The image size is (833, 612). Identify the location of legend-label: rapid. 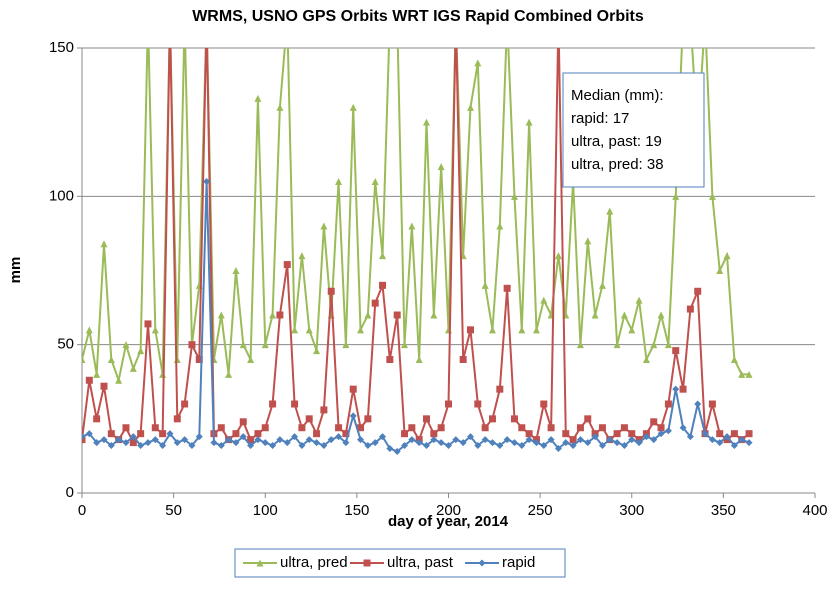
(518, 562).